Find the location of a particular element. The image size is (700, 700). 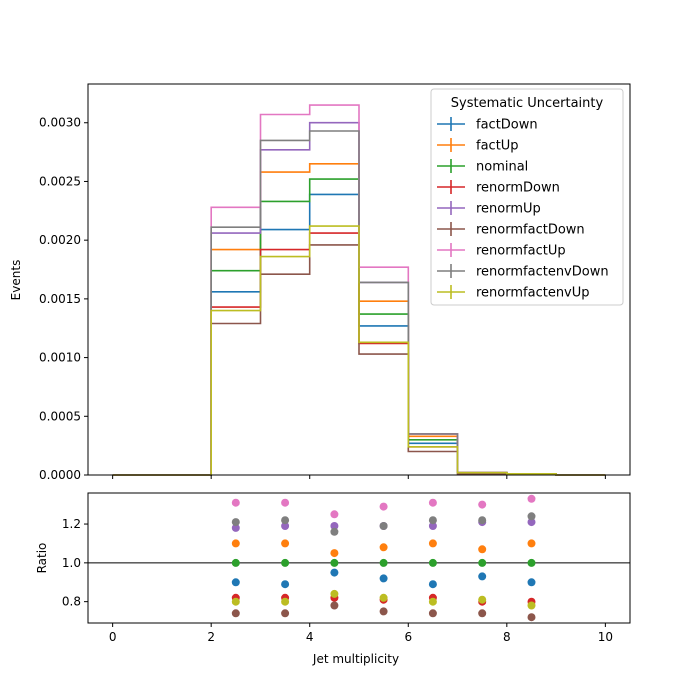

legend-frame is located at coordinates (527, 197).